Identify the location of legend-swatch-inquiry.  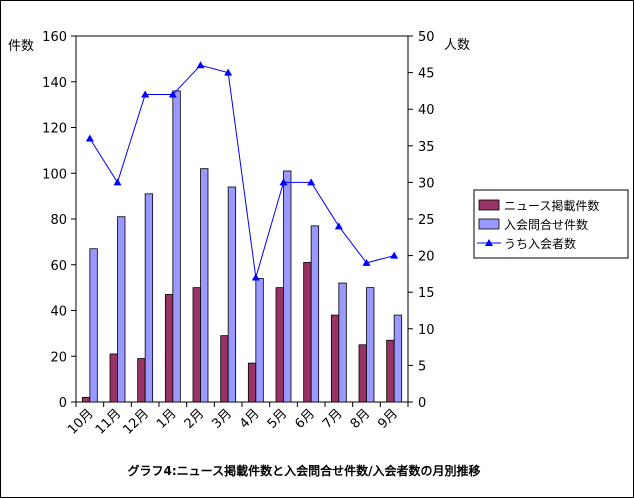
(489, 224).